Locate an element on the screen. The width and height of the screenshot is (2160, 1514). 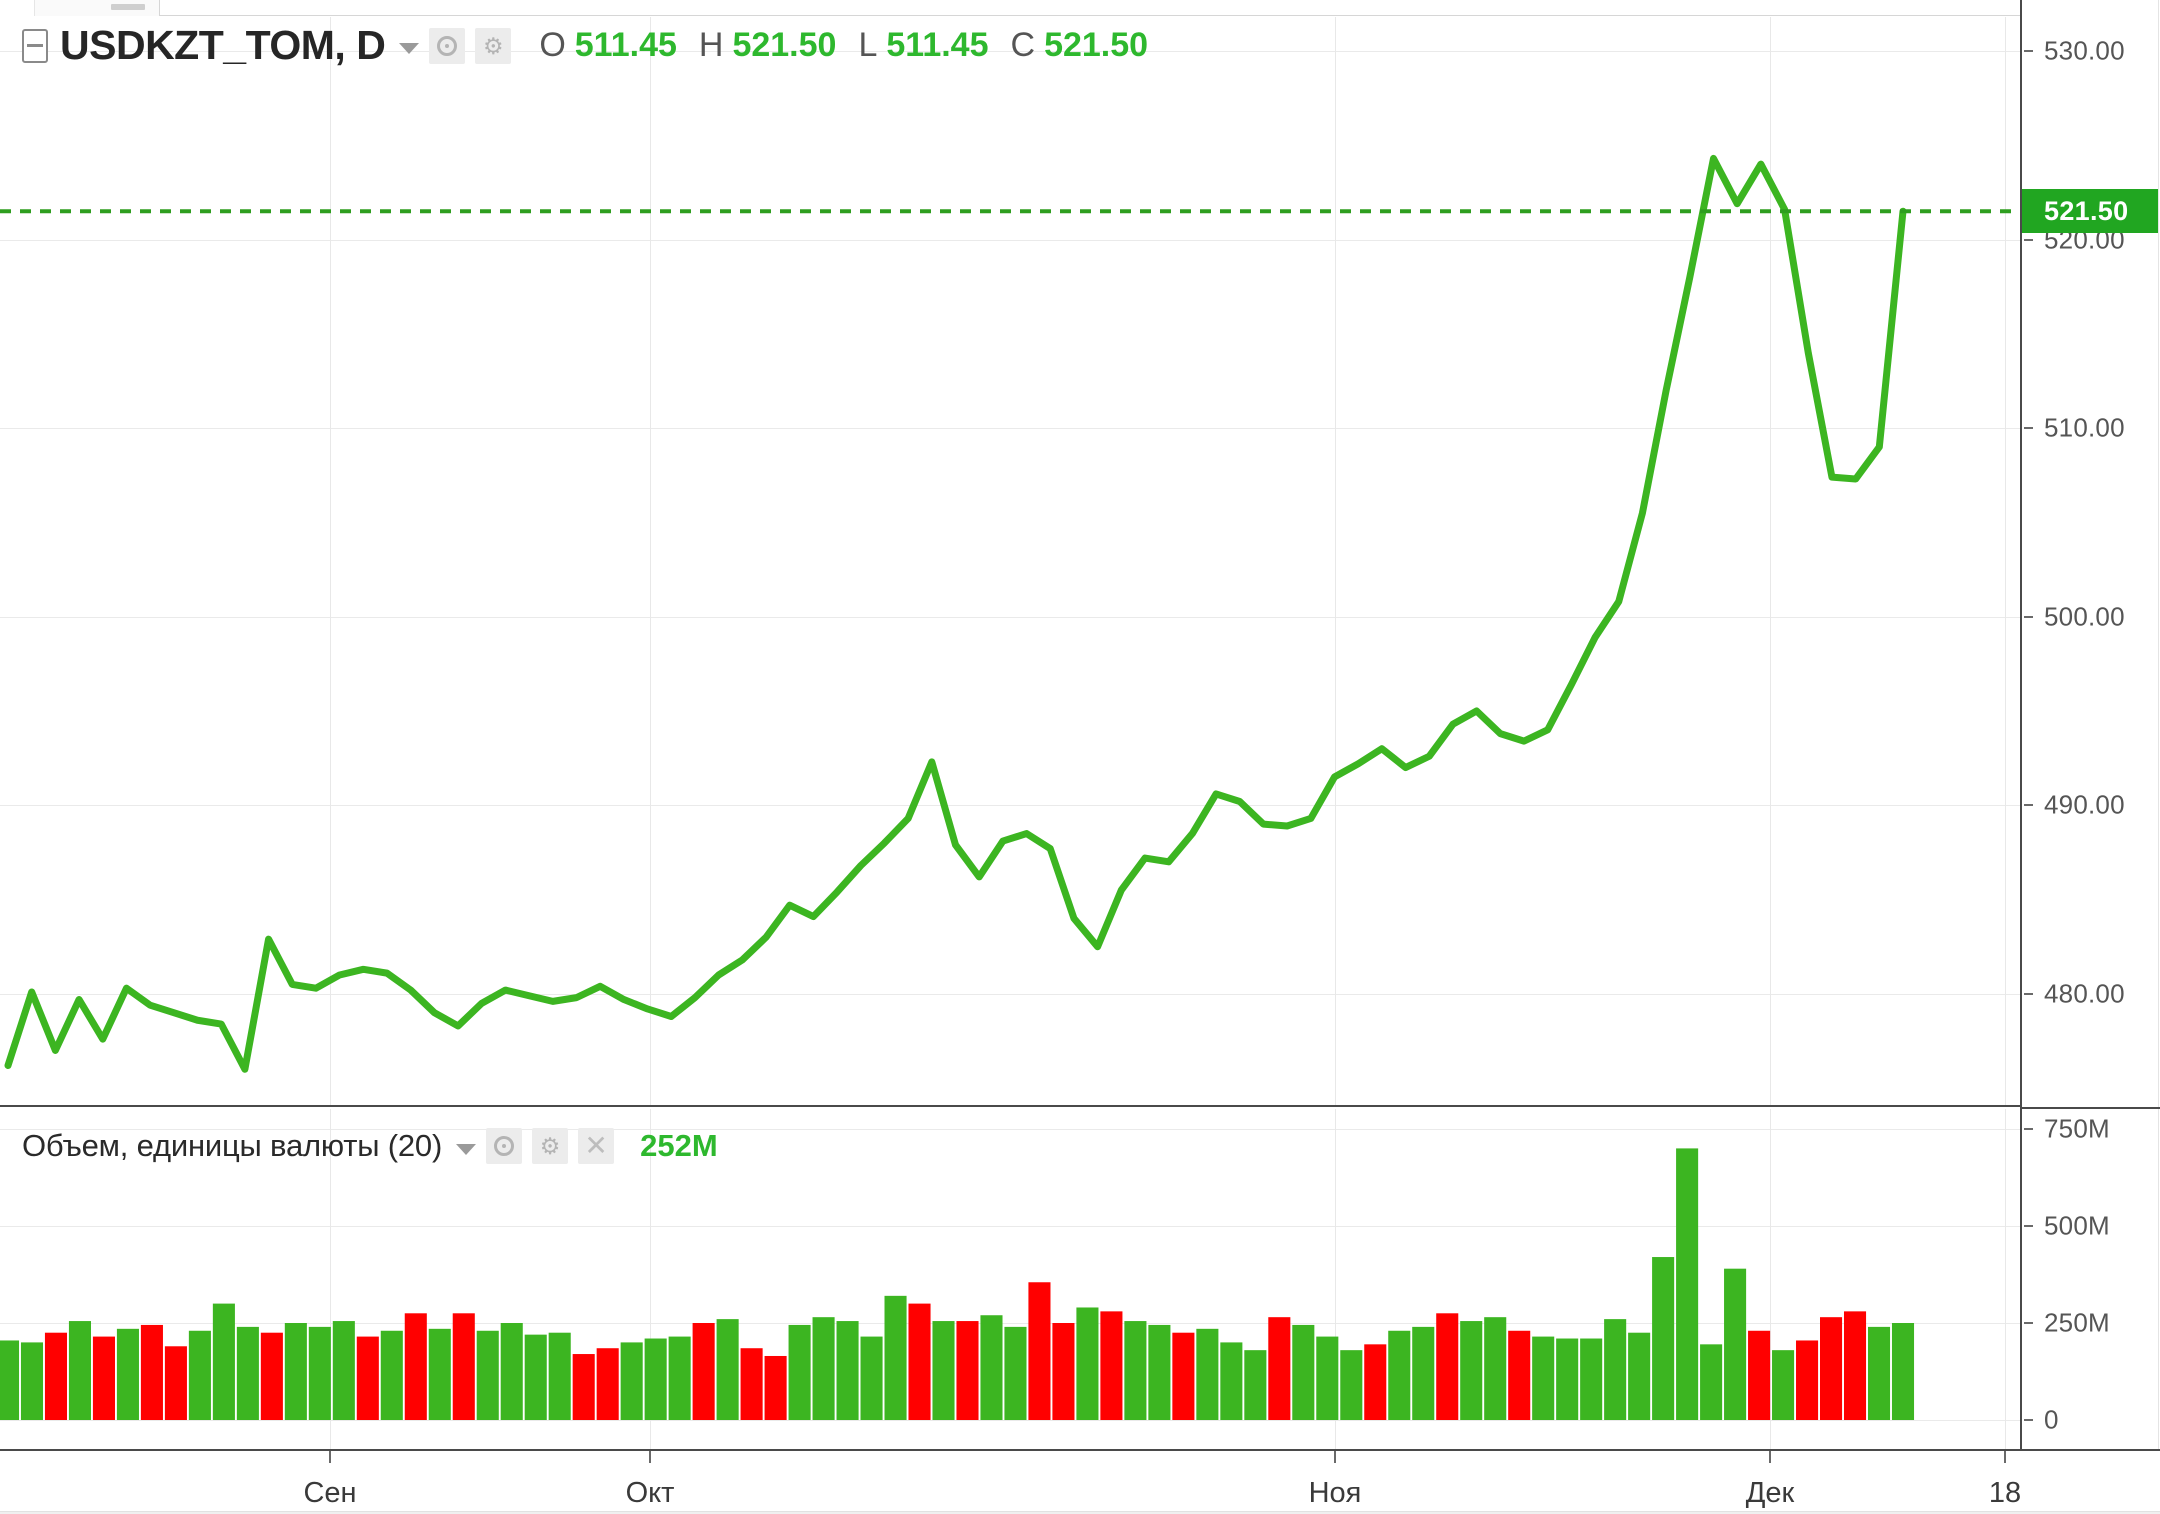
symbol-title: USDKZT_TOM, D is located at coordinates (223, 45).